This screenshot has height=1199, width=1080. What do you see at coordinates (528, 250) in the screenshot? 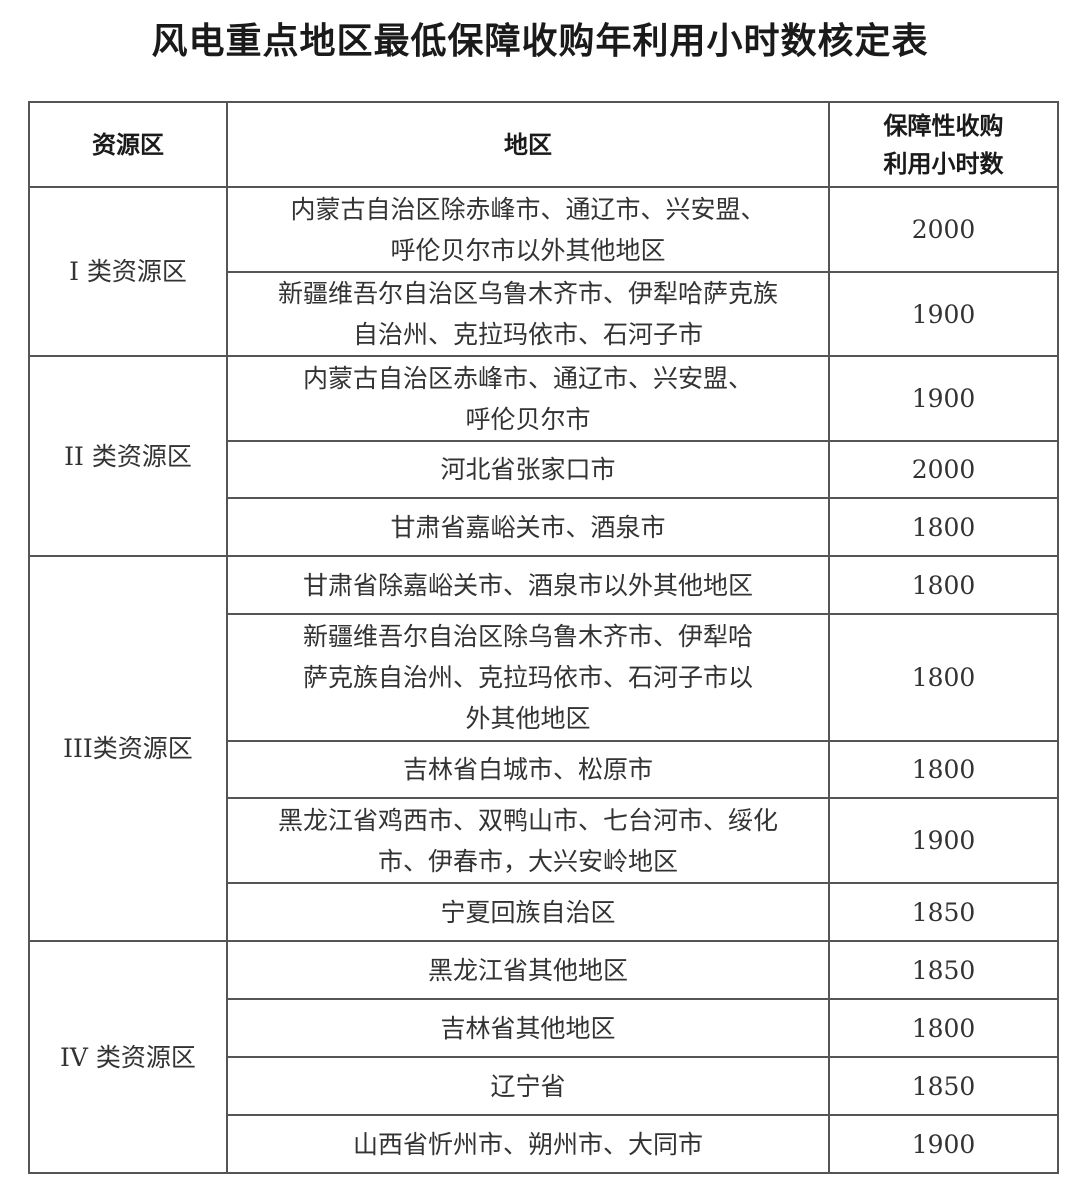
I see `region-line: 呼伦贝尔市以外其他地区` at bounding box center [528, 250].